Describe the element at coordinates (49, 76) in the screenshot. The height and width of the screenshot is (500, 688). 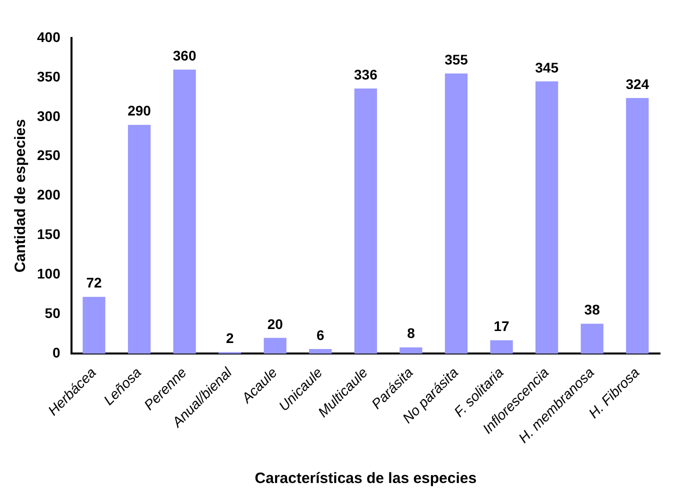
I see `y-tick-label: 350` at that location.